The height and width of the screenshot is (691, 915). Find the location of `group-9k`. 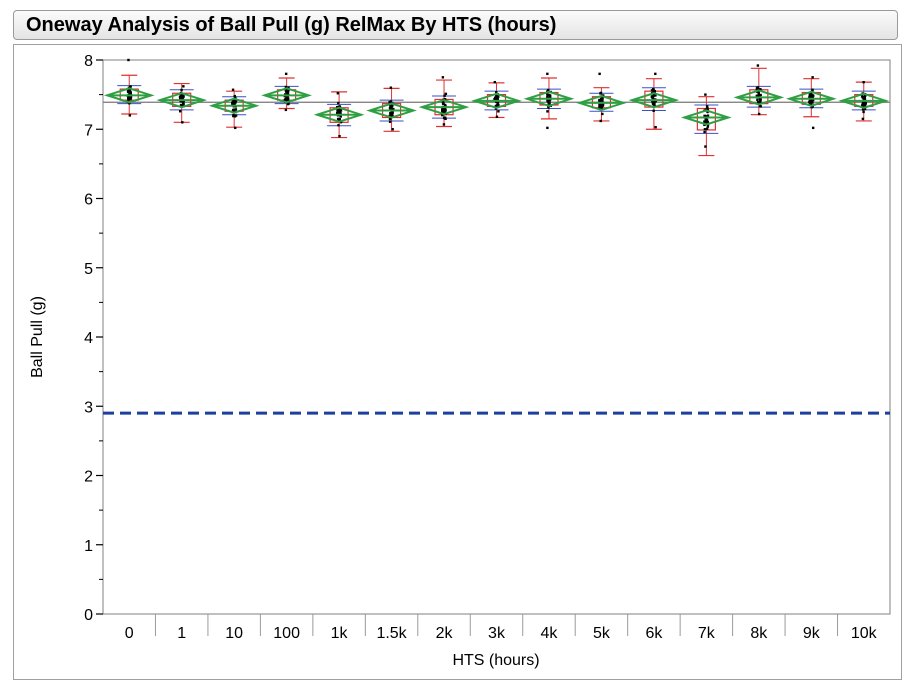

group-9k is located at coordinates (811, 103).